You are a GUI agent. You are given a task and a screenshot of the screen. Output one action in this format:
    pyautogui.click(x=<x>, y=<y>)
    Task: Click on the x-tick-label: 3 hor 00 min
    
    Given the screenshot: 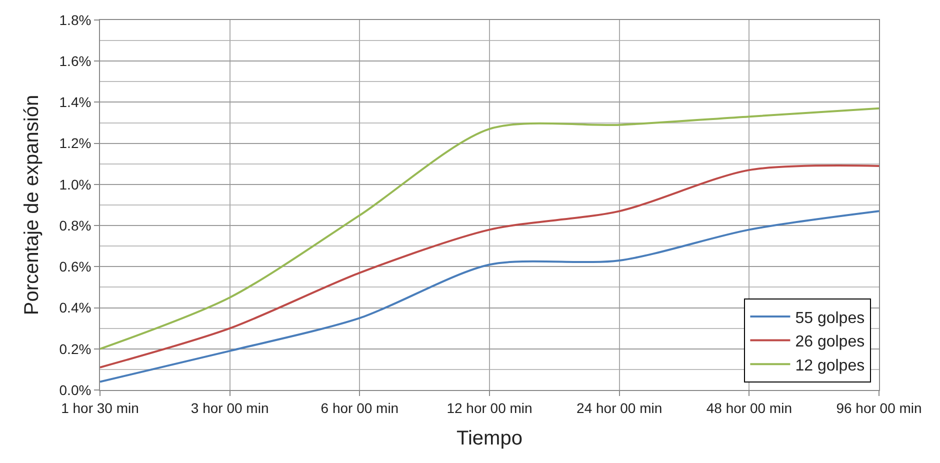 What is the action you would take?
    pyautogui.click(x=229, y=408)
    